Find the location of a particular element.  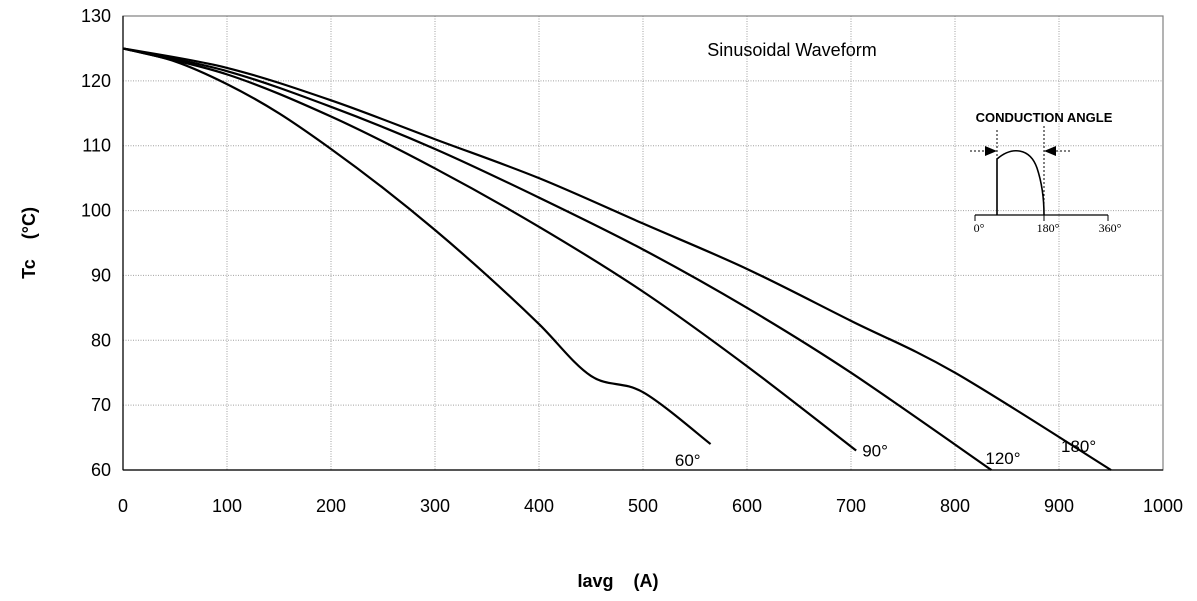

x-tick-label: 400 is located at coordinates (539, 506).